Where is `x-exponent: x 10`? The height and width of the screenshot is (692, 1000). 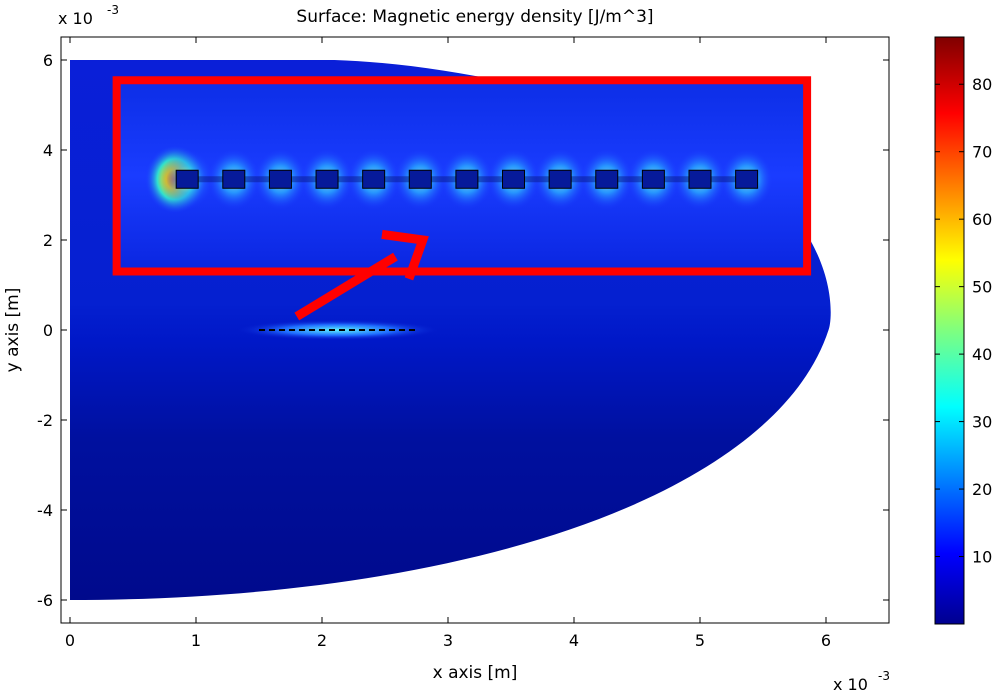
x-exponent: x 10 is located at coordinates (850, 683).